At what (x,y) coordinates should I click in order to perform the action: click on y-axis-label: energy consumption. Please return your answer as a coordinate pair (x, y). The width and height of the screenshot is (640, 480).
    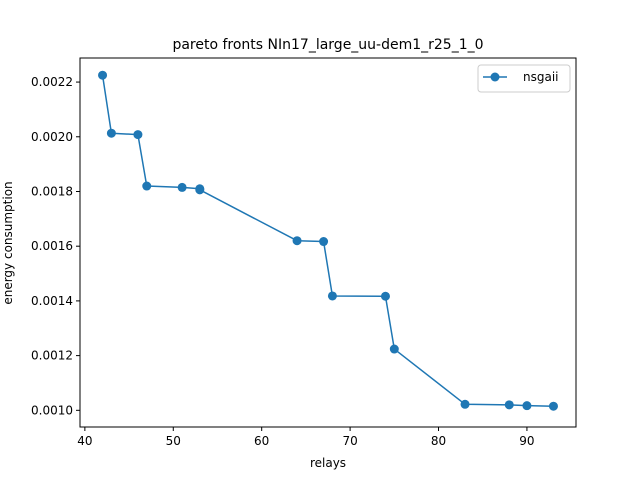
    Looking at the image, I should click on (8, 242).